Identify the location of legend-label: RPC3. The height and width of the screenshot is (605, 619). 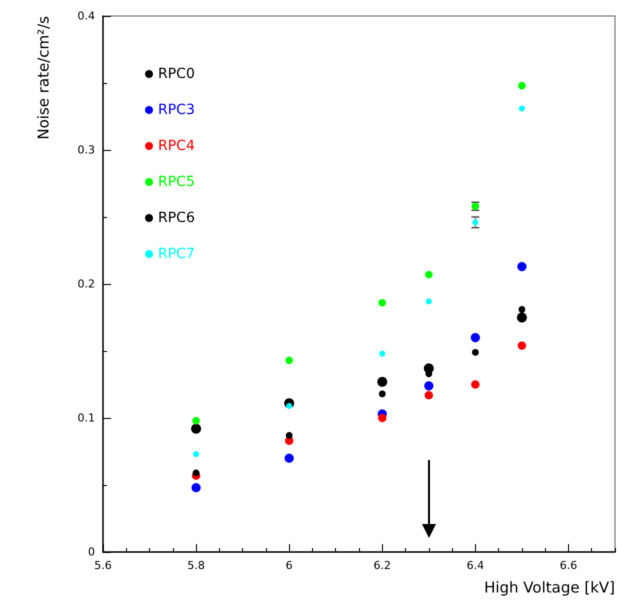
(176, 110).